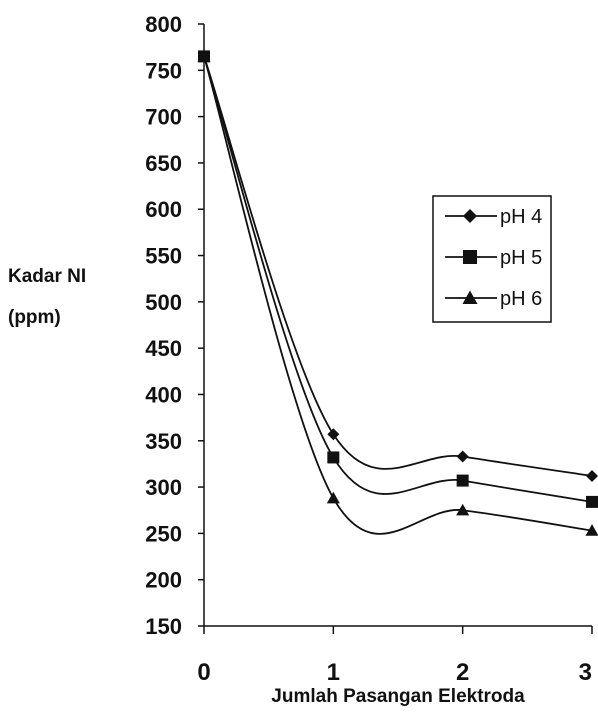 The height and width of the screenshot is (716, 598). Describe the element at coordinates (163, 533) in the screenshot. I see `y-tick-label: 250` at that location.